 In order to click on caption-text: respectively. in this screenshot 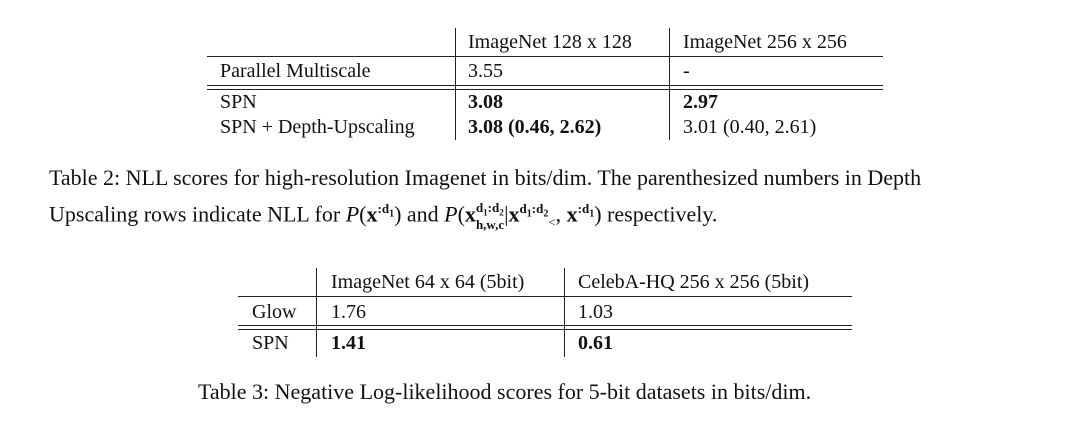, I will do `click(662, 214)`.